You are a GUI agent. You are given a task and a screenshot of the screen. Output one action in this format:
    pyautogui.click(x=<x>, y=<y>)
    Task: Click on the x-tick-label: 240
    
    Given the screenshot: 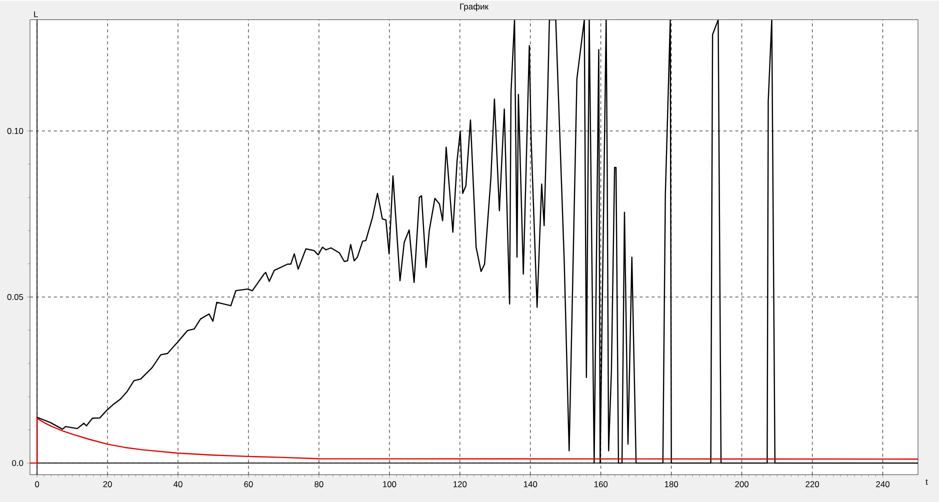 What is the action you would take?
    pyautogui.click(x=883, y=484)
    